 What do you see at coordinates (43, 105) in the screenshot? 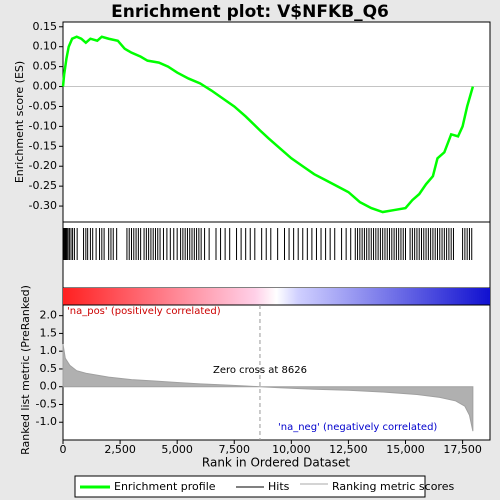
I see `y-tick-label: -0.05` at bounding box center [43, 105].